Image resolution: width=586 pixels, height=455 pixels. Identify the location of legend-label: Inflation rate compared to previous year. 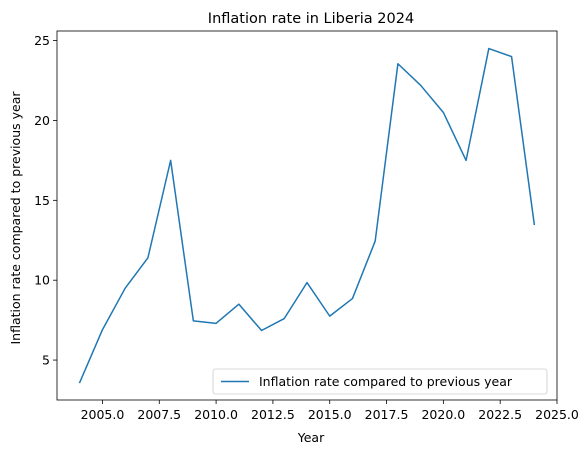
(386, 381).